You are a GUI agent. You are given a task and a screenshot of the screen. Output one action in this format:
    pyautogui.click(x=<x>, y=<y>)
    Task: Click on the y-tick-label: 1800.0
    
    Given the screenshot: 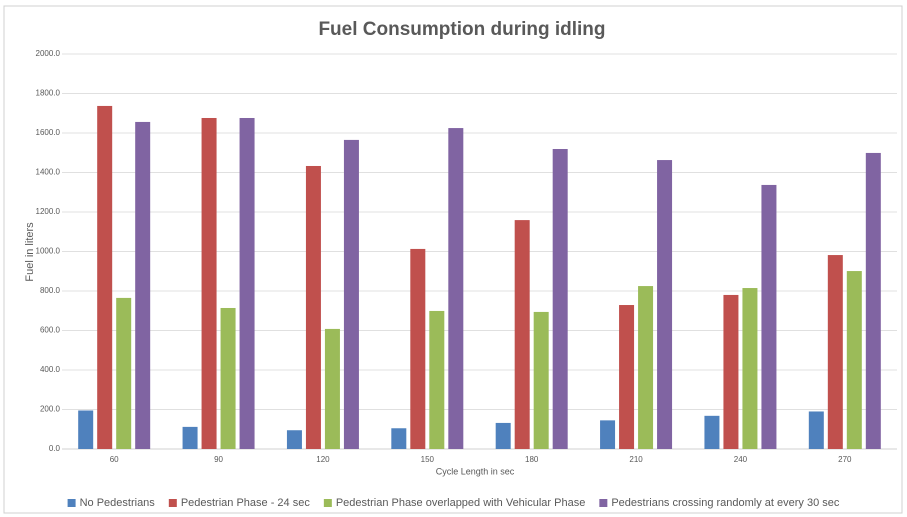 What is the action you would take?
    pyautogui.click(x=48, y=93)
    